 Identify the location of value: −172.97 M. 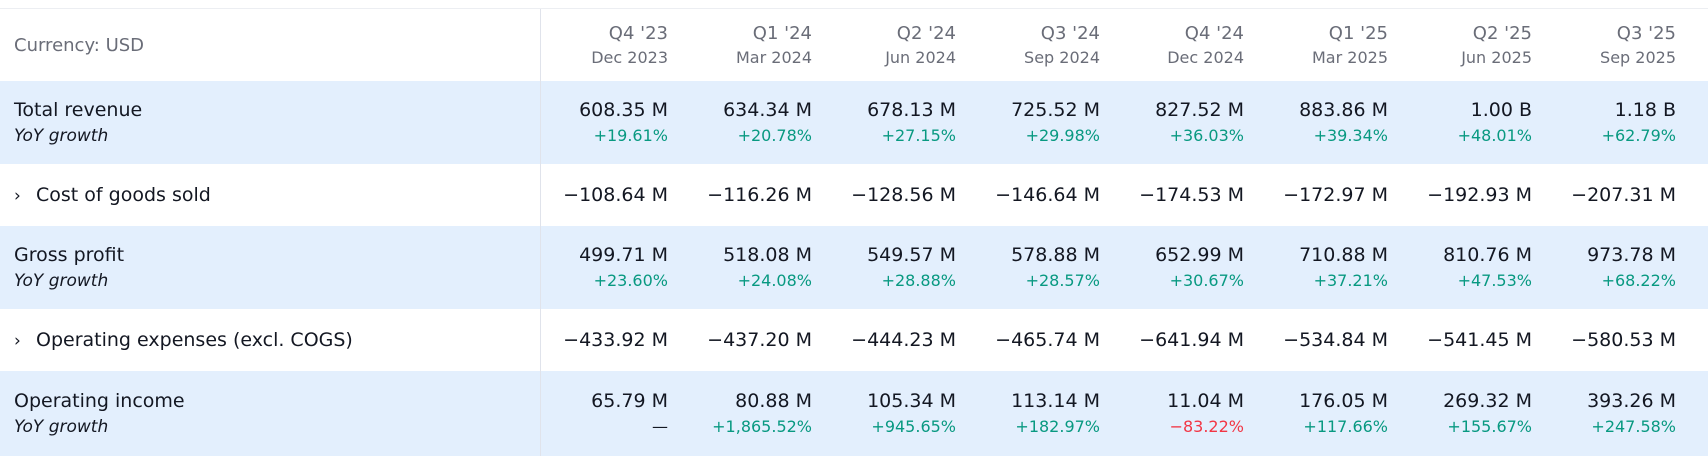
(1335, 195).